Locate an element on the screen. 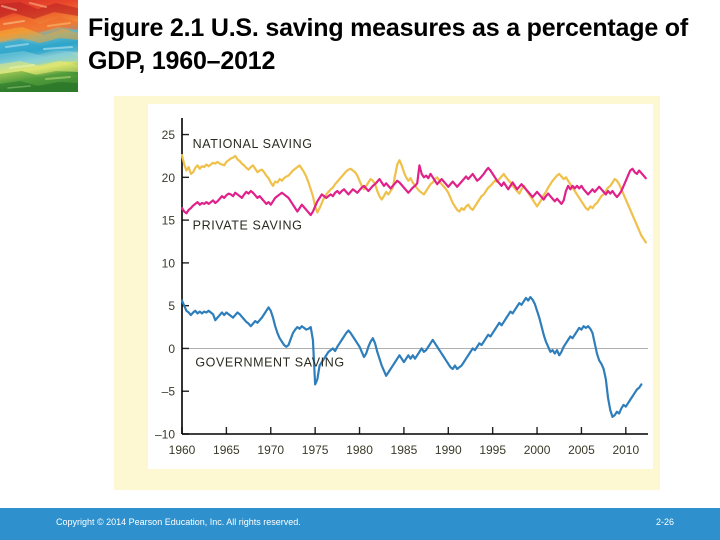  y-tick-label: 15 is located at coordinates (169, 221).